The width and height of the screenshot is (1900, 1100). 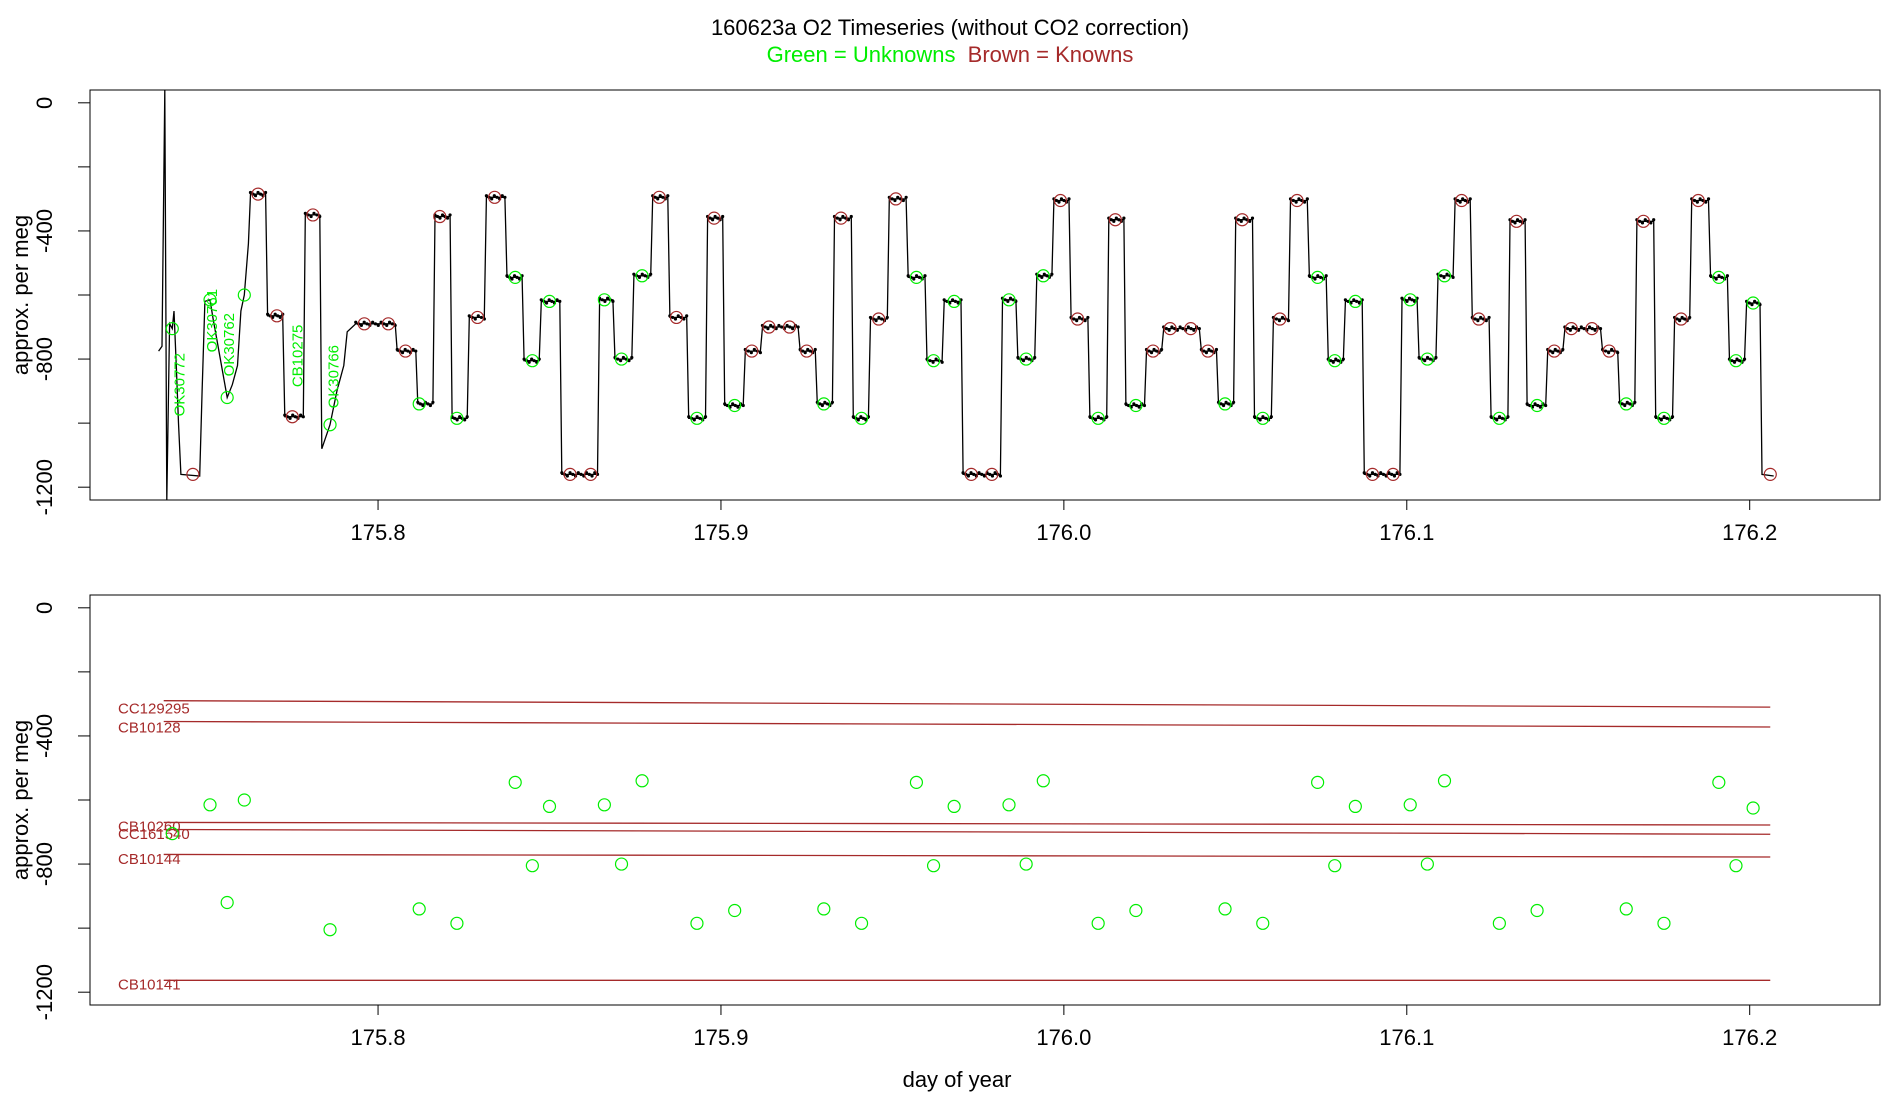 I want to click on bottom-x-axis: 175.8 175.9 176.0 176.1 176.2, so click(x=1064, y=1027).